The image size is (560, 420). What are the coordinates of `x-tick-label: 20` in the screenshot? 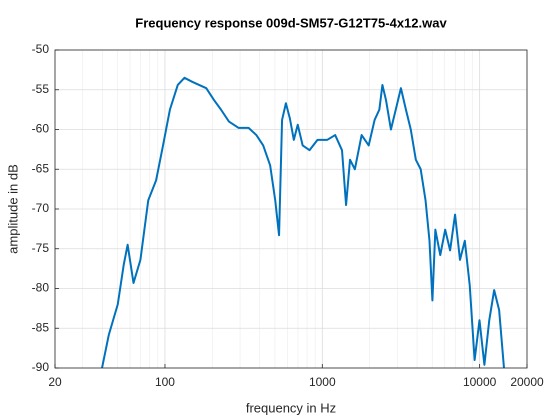 It's located at (55, 382).